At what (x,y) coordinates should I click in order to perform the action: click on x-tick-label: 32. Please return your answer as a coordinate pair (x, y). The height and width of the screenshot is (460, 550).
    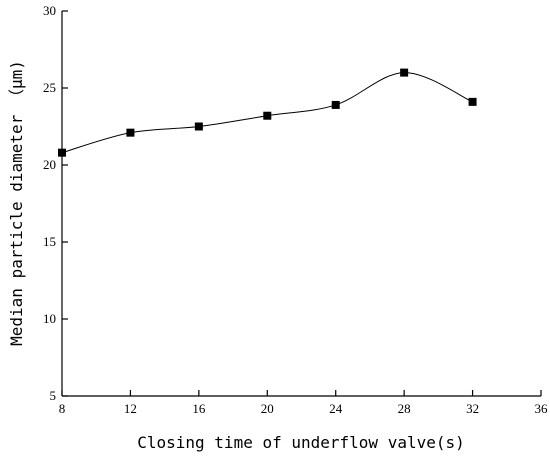
    Looking at the image, I should click on (472, 408).